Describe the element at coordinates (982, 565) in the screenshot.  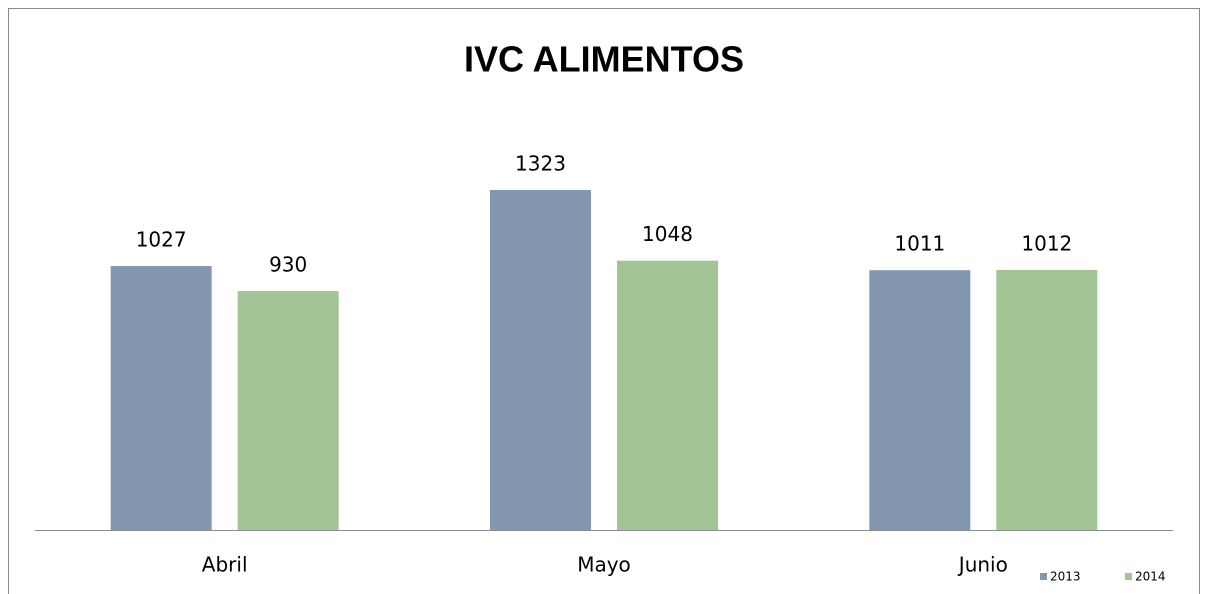
I see `x-tick-label: Junio` at that location.